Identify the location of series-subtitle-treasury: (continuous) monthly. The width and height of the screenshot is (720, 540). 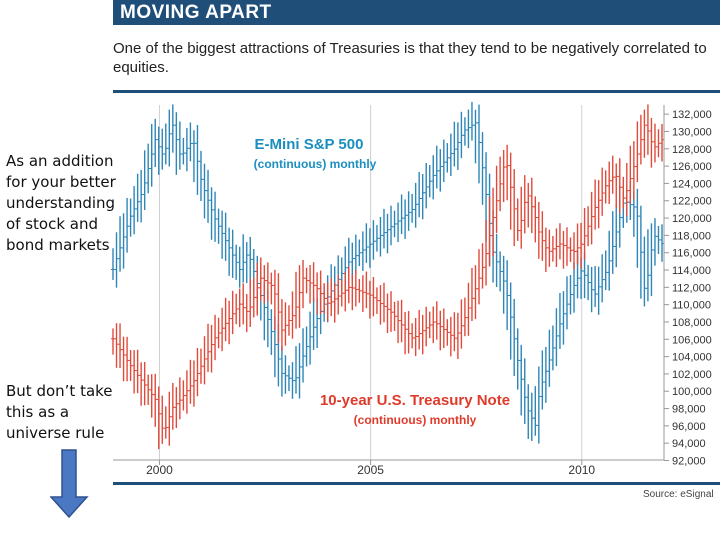
(415, 420).